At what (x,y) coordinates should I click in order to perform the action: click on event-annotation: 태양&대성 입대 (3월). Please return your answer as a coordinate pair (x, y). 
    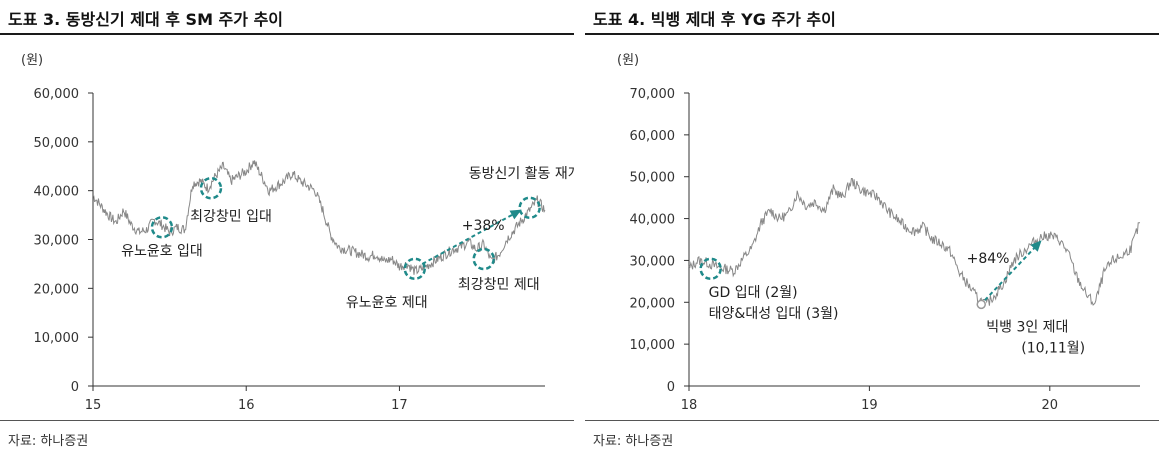
    Looking at the image, I should click on (774, 314).